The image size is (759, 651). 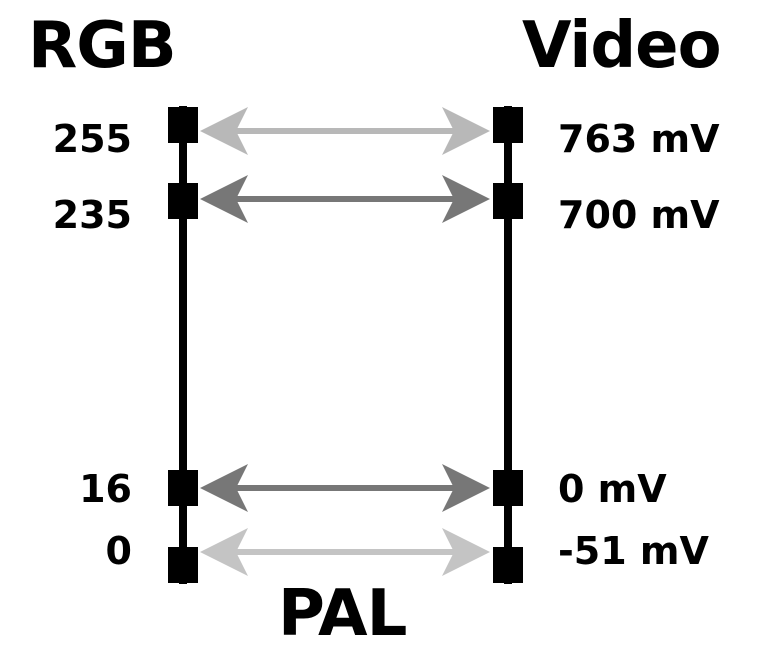 I want to click on rgb-level-235-label: 235, so click(x=92, y=215).